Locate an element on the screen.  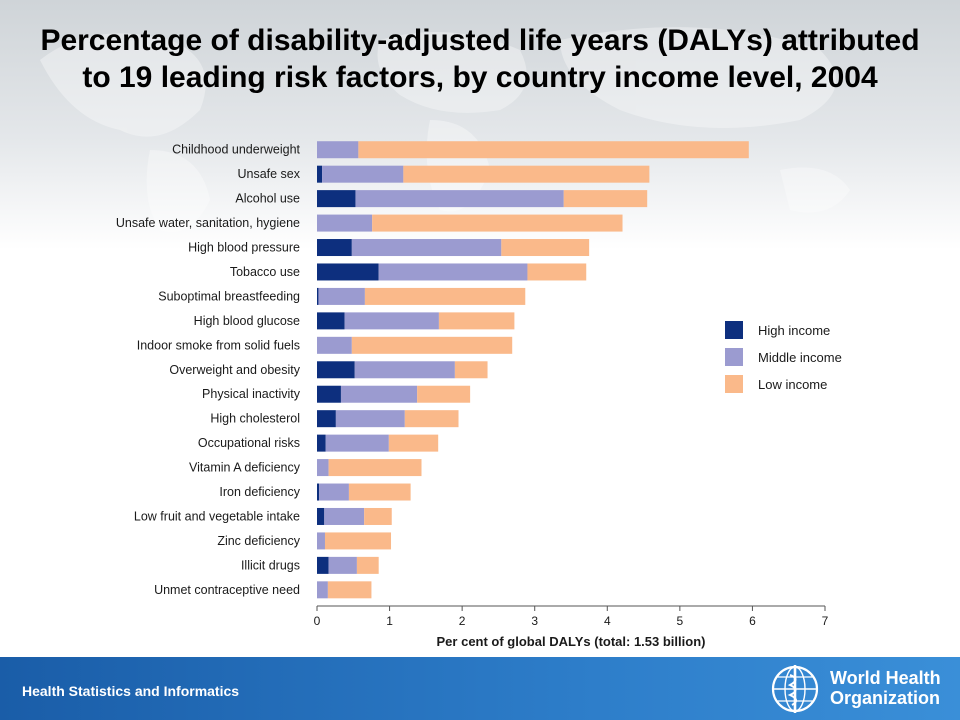
category-label: Alcohol use is located at coordinates (267, 199).